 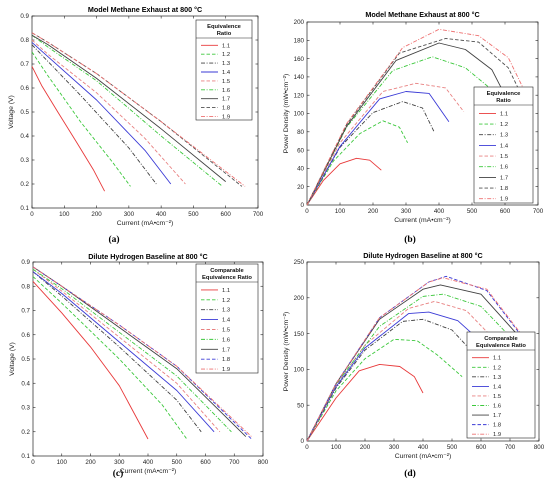 I want to click on series-line-1.1, so click(x=365, y=402).